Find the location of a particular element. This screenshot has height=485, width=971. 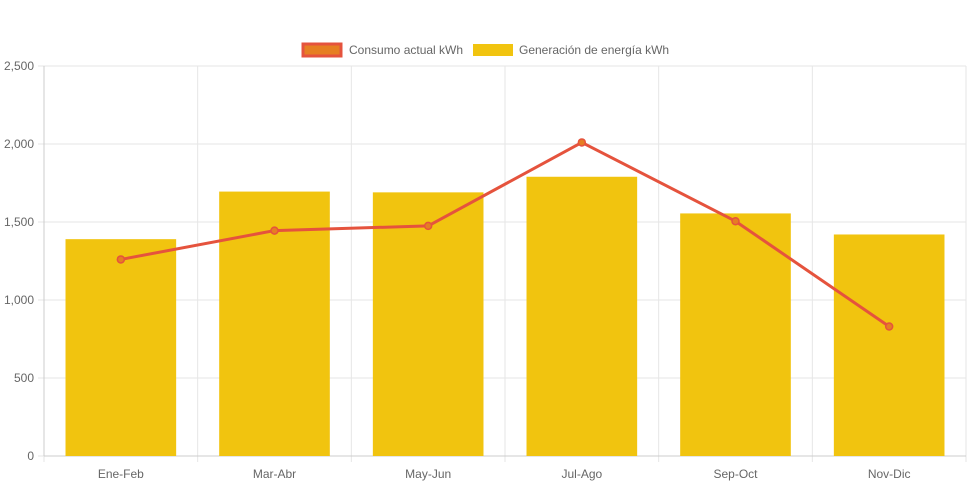

y-tick-label: 1,500 is located at coordinates (19, 222).